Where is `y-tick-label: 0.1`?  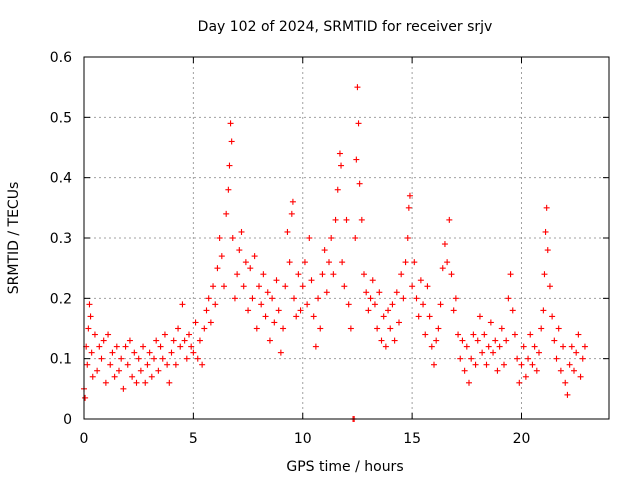 y-tick-label: 0.1 is located at coordinates (61, 360).